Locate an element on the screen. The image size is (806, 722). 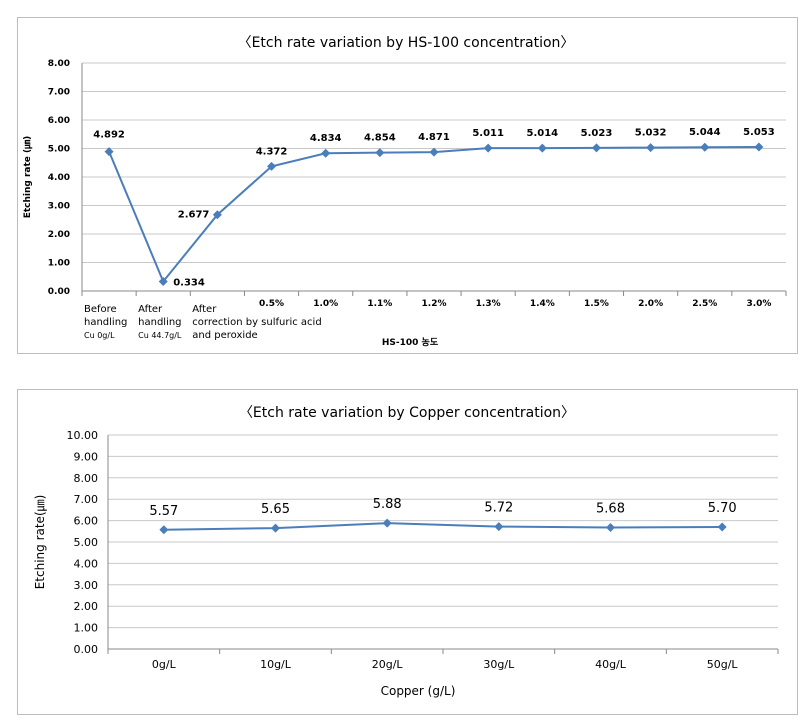
chart1-data-label: 5.014 is located at coordinates (542, 133).